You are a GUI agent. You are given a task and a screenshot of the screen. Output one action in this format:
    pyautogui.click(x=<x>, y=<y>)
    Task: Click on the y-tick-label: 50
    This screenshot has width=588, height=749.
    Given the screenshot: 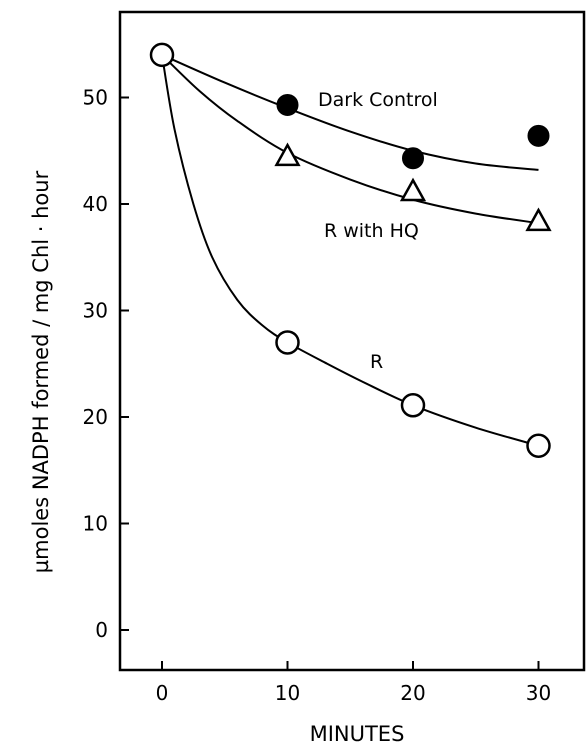 What is the action you would take?
    pyautogui.click(x=95, y=98)
    